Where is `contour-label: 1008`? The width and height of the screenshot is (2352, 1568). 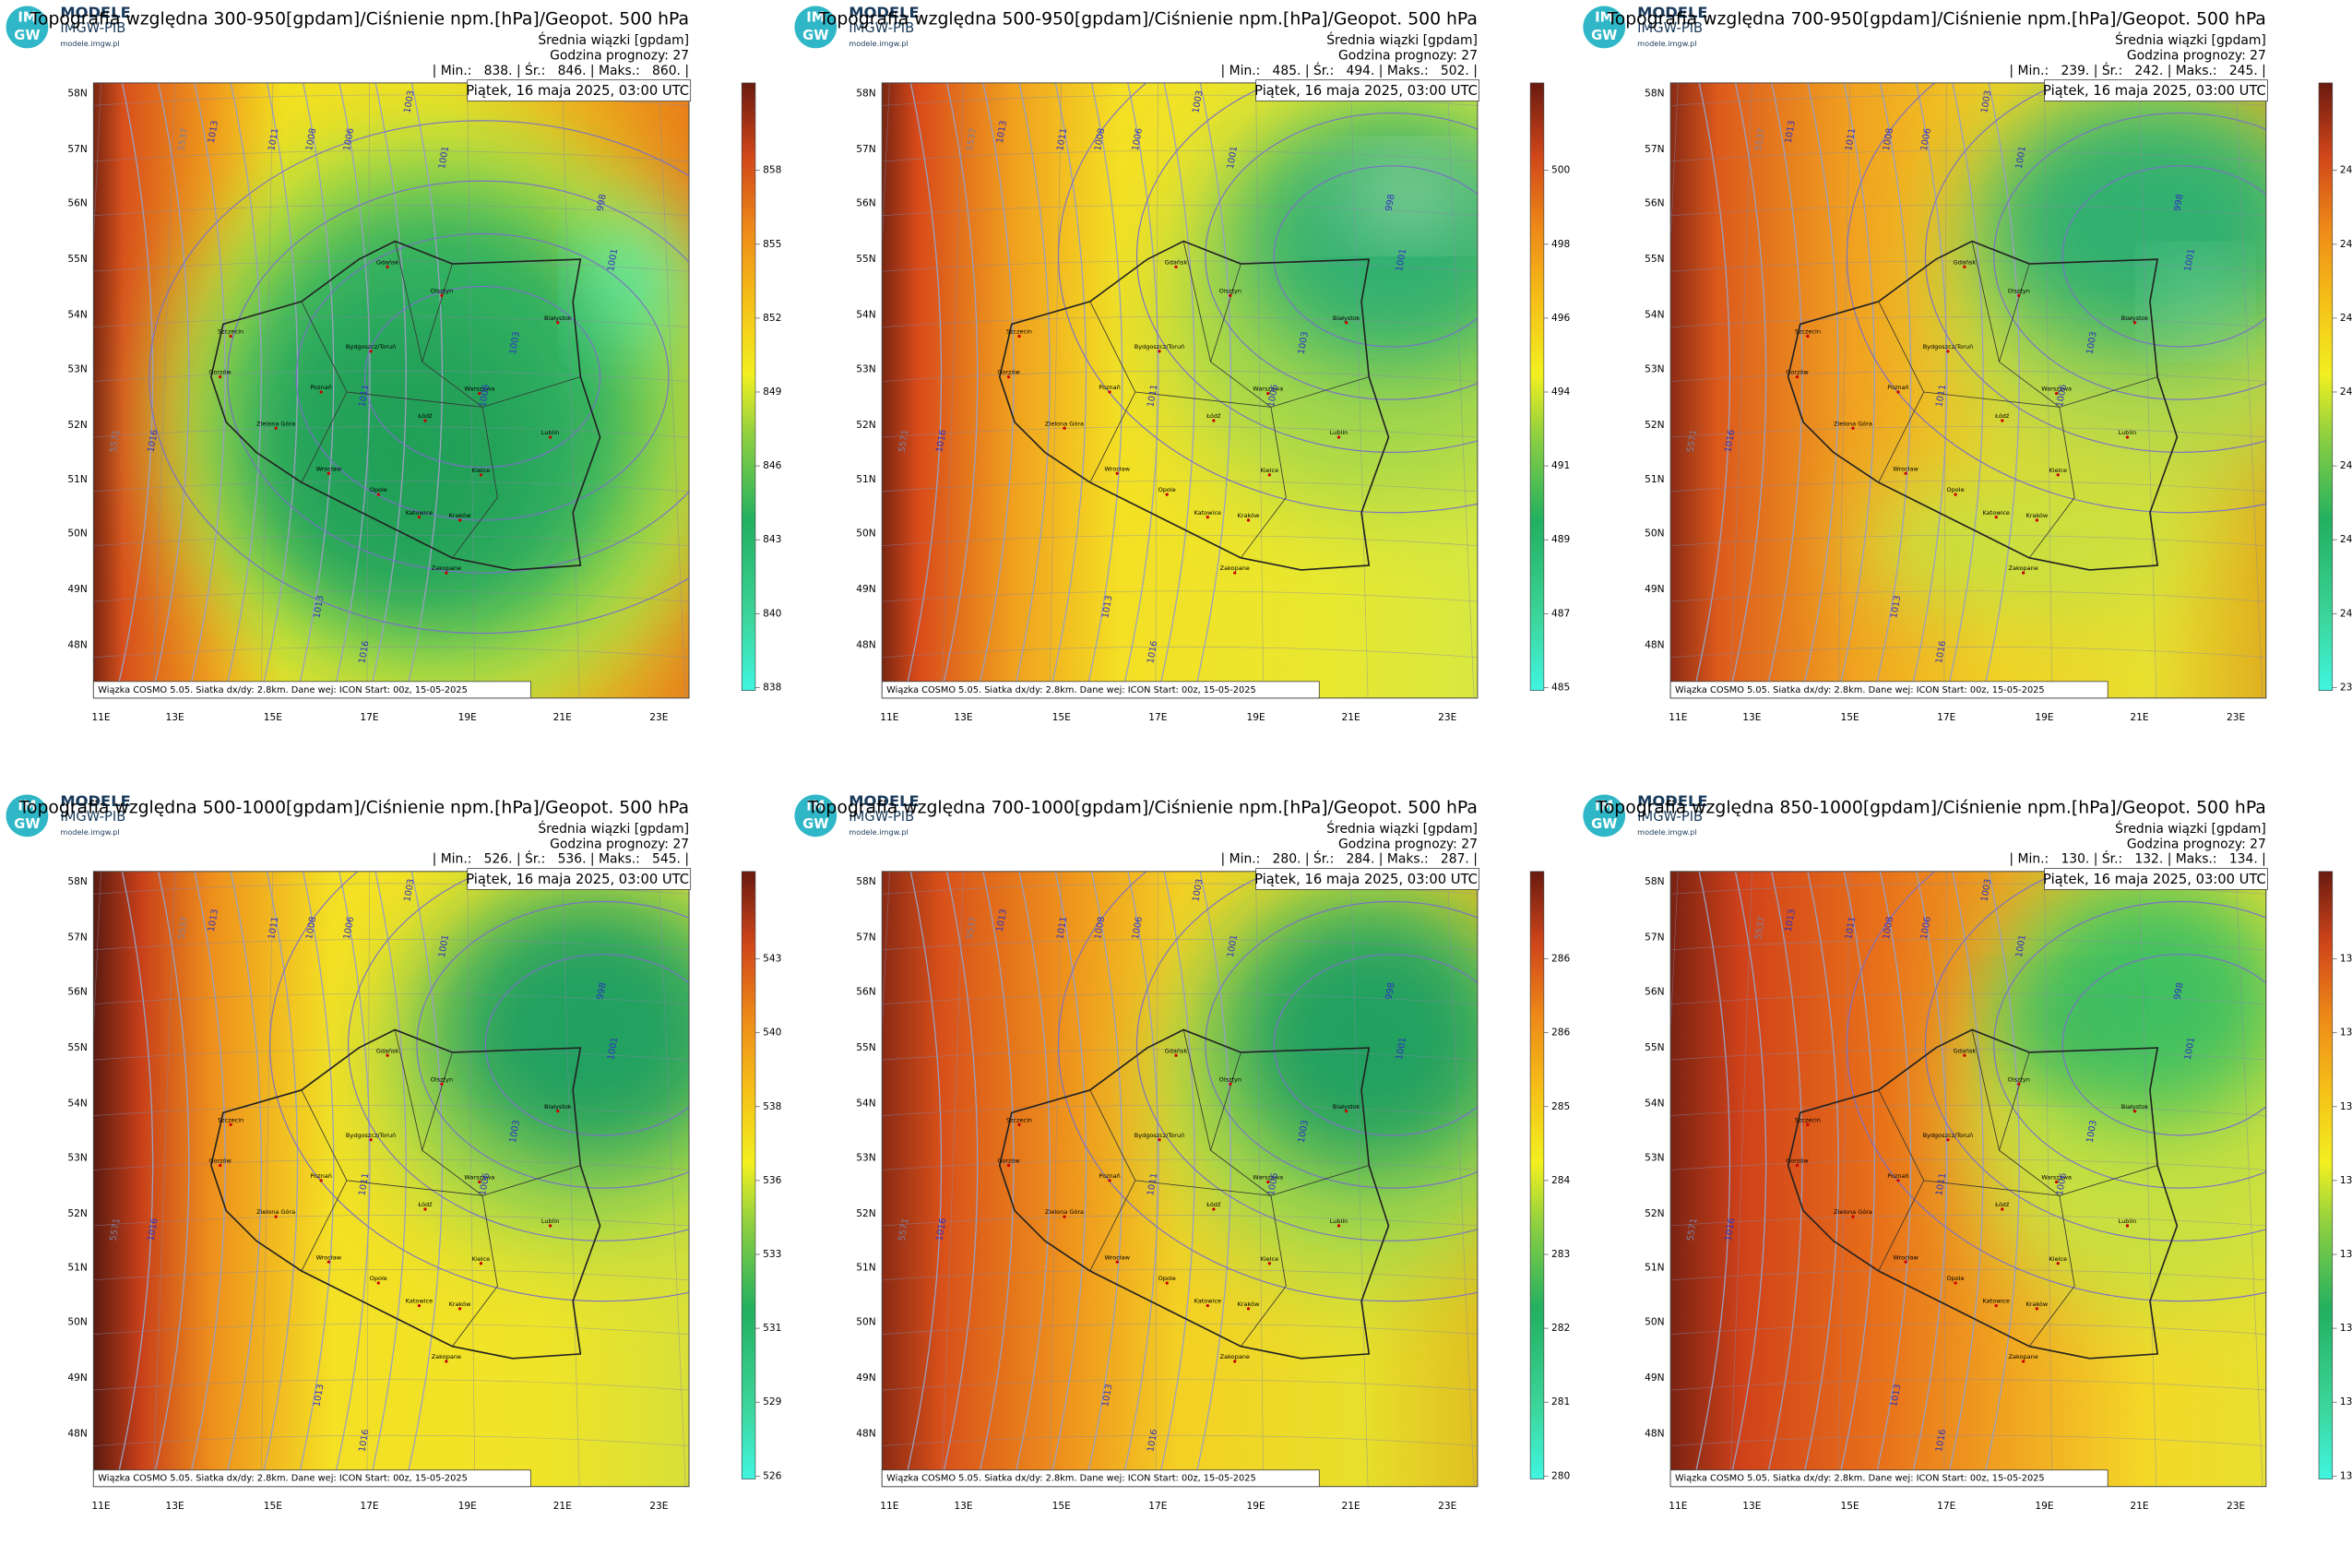 contour-label: 1008 is located at coordinates (311, 928).